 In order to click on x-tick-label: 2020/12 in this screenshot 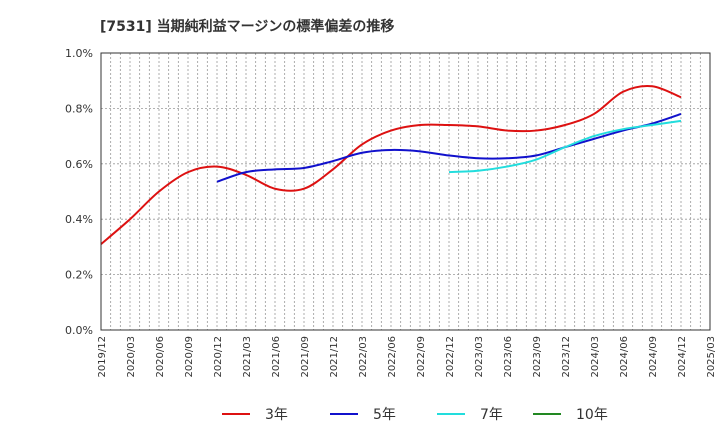, I will do `click(218, 357)`.